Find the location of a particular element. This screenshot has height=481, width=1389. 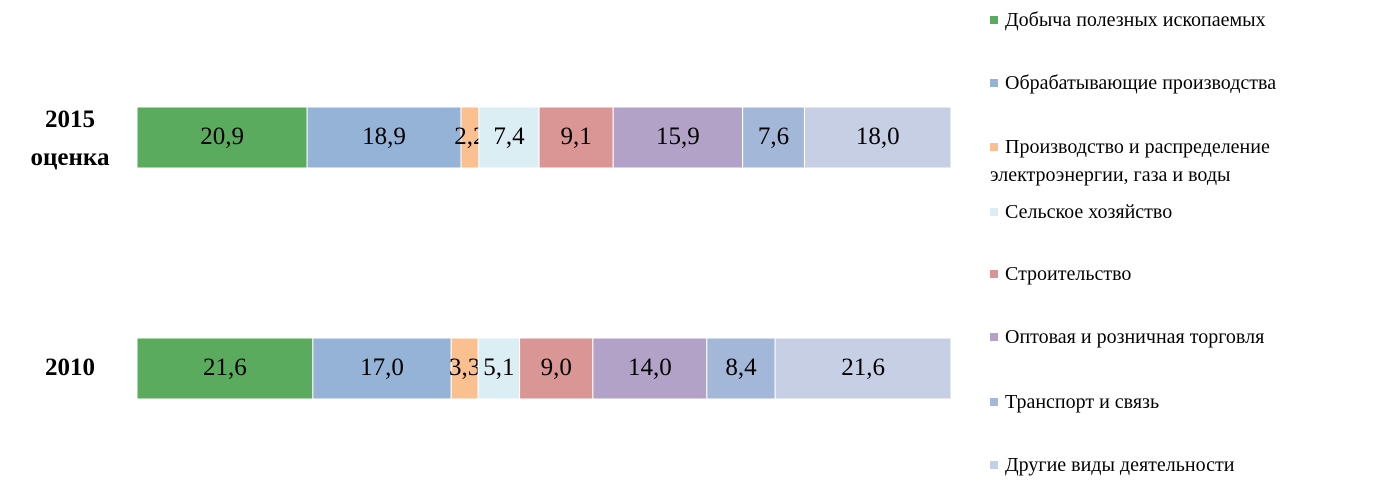

legend-item: Добыча полезных ископаемых is located at coordinates (1185, 20).